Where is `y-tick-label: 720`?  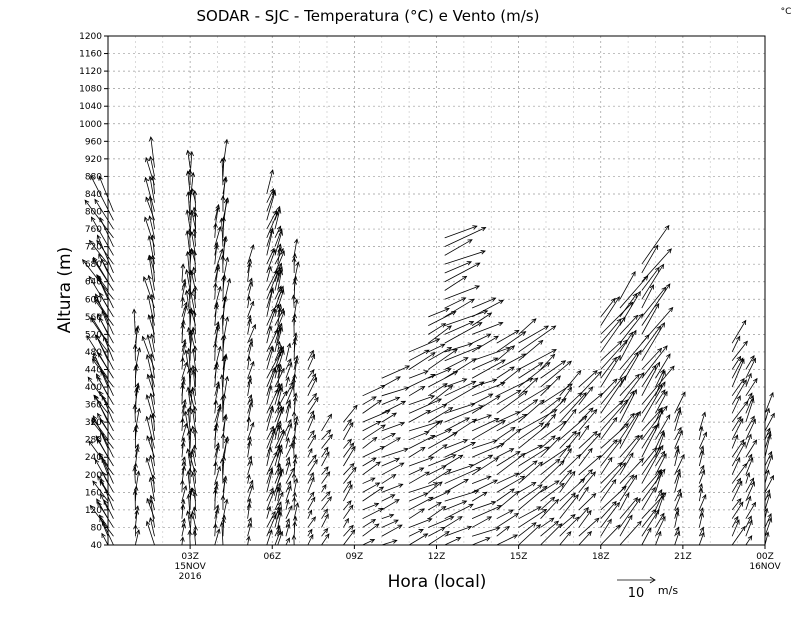
y-tick-label: 720 is located at coordinates (93, 248).